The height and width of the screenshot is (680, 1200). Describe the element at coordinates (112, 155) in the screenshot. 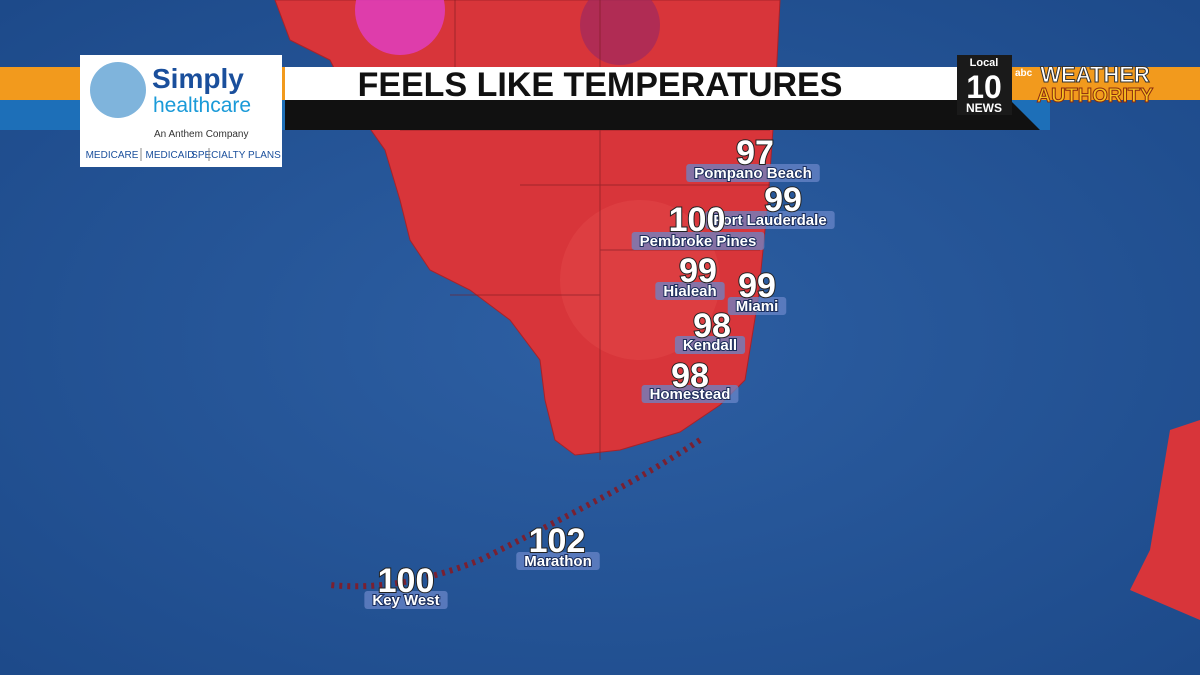

I see `sponsor-plan: MEDICARE` at that location.